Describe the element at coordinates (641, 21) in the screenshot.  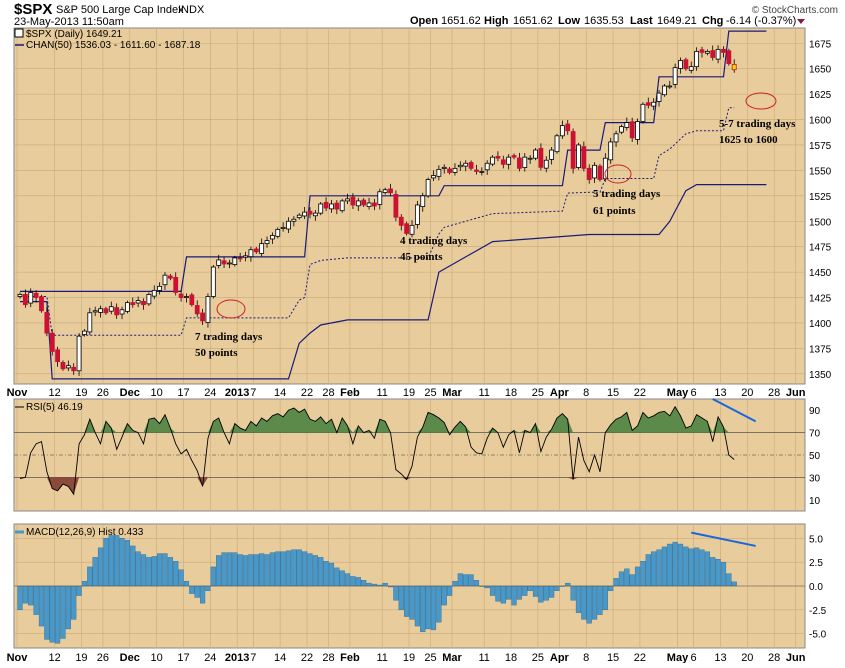
I see `last-label: Last` at that location.